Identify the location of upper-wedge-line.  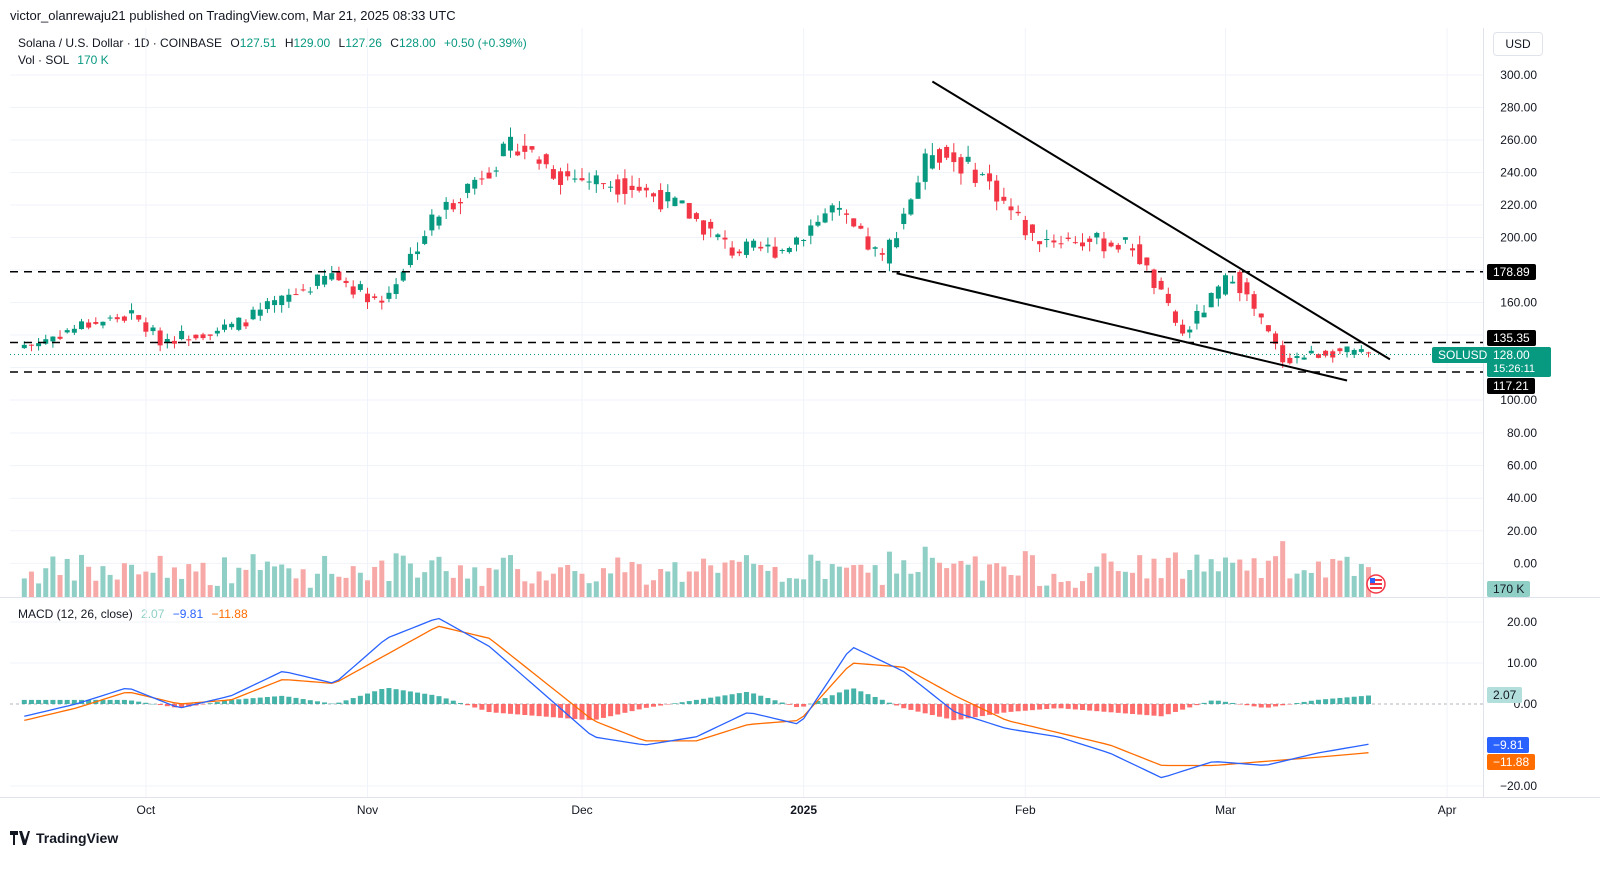
(1161, 220).